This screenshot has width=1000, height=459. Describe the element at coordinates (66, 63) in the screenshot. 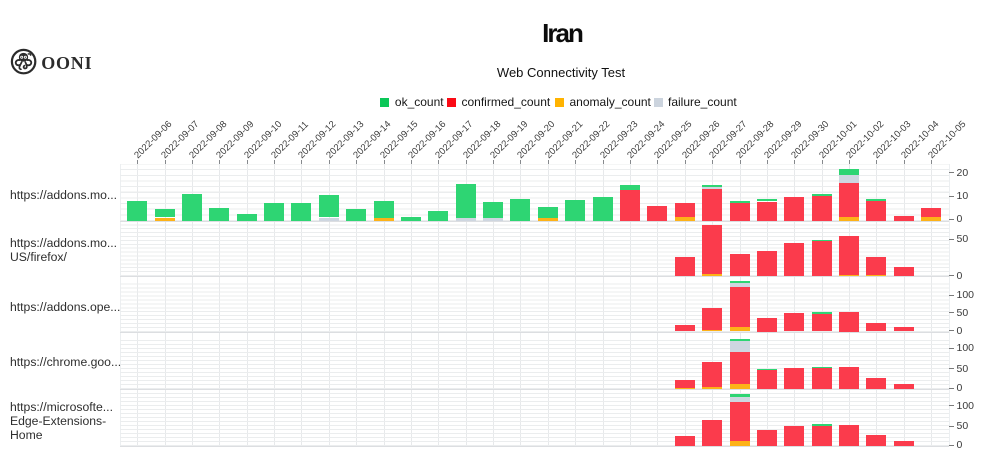

I see `svg-text: OONI` at that location.